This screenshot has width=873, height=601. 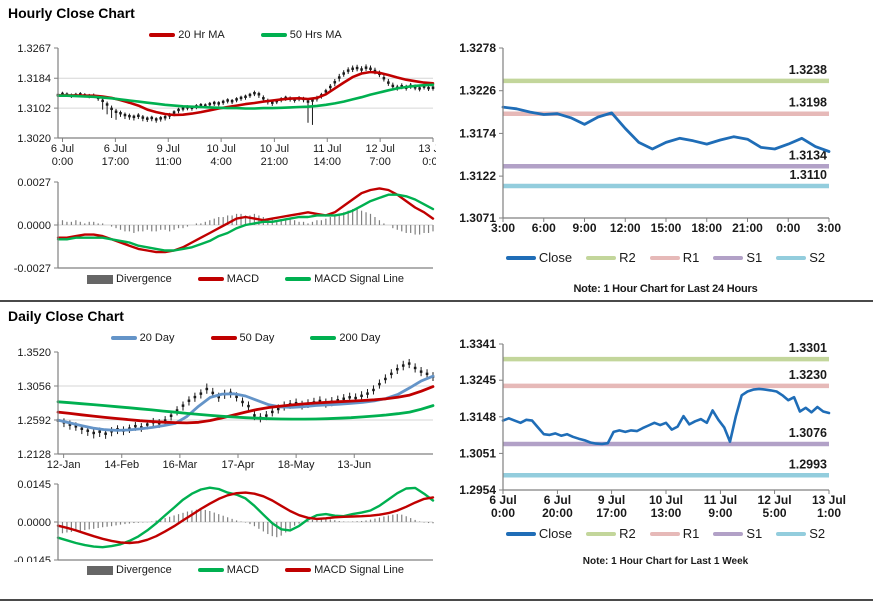 I want to click on legend-item-20-hr-ma: 20 Hr MA, so click(x=187, y=35).